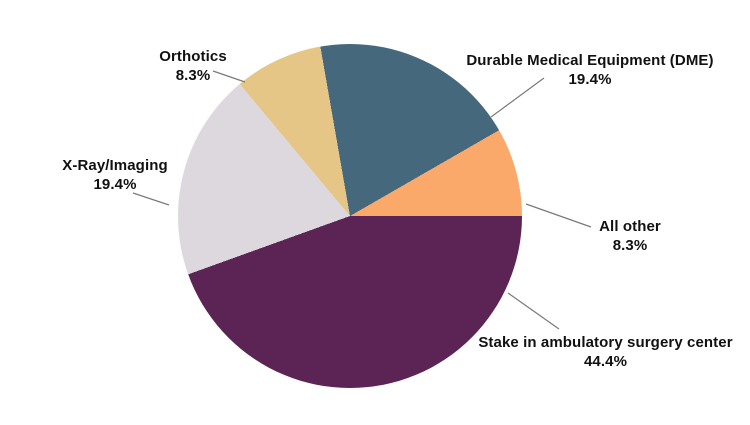  Describe the element at coordinates (193, 66) in the screenshot. I see `slice-label-orthotics: Orthotics 8.3%` at that location.